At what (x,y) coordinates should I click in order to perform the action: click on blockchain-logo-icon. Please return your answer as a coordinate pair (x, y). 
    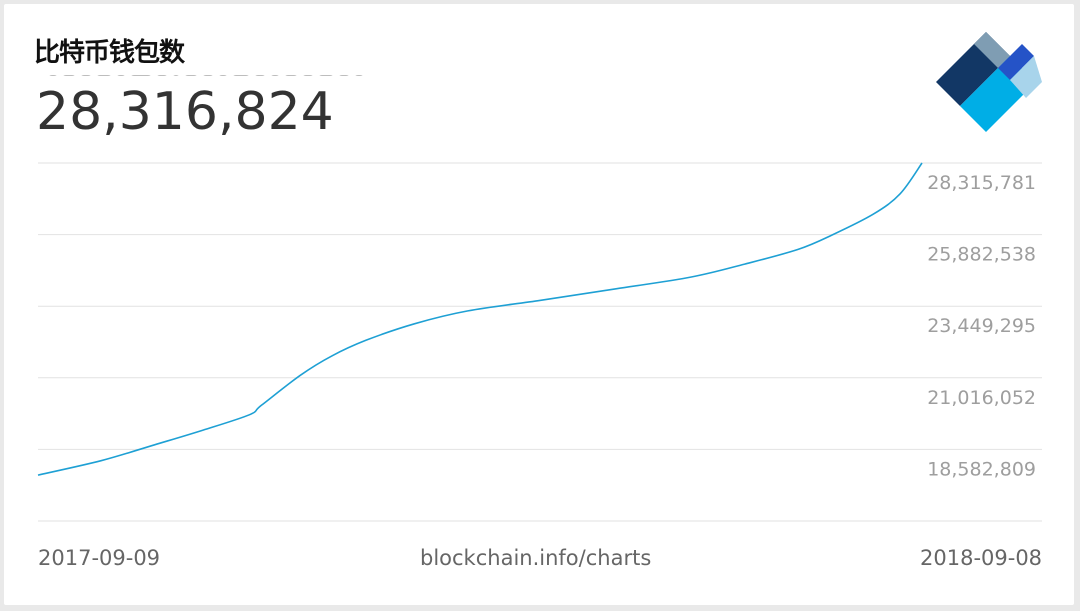
    Looking at the image, I should click on (989, 82).